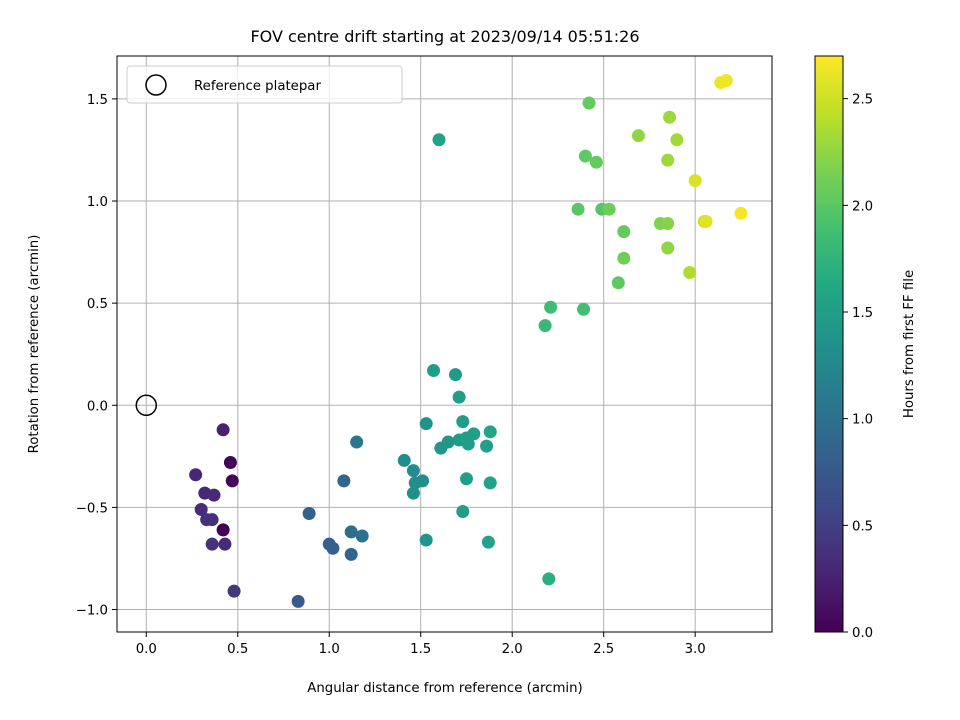 The image size is (960, 720). What do you see at coordinates (156, 85) in the screenshot?
I see `legend-marker-icon` at bounding box center [156, 85].